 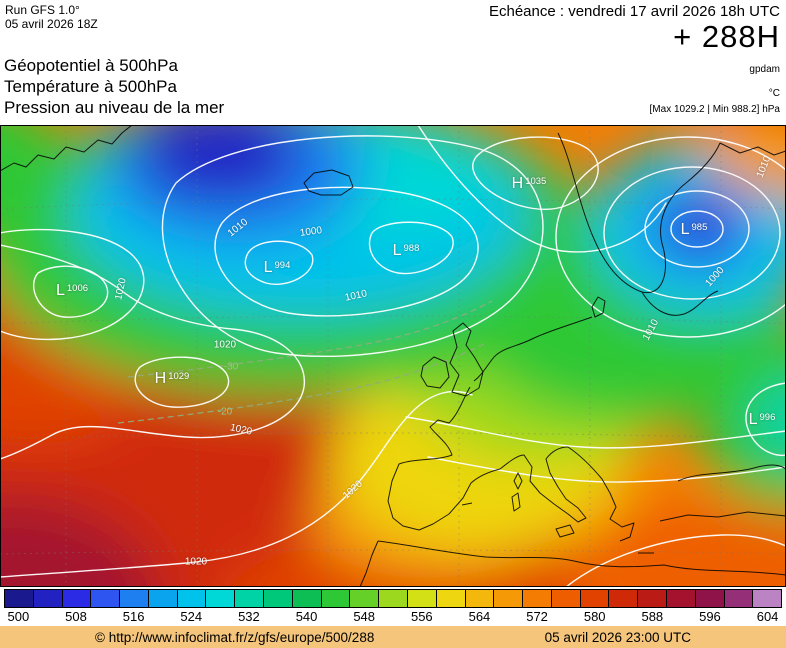 What do you see at coordinates (421, 616) in the screenshot?
I see `colorbar-tick-label: 556` at bounding box center [421, 616].